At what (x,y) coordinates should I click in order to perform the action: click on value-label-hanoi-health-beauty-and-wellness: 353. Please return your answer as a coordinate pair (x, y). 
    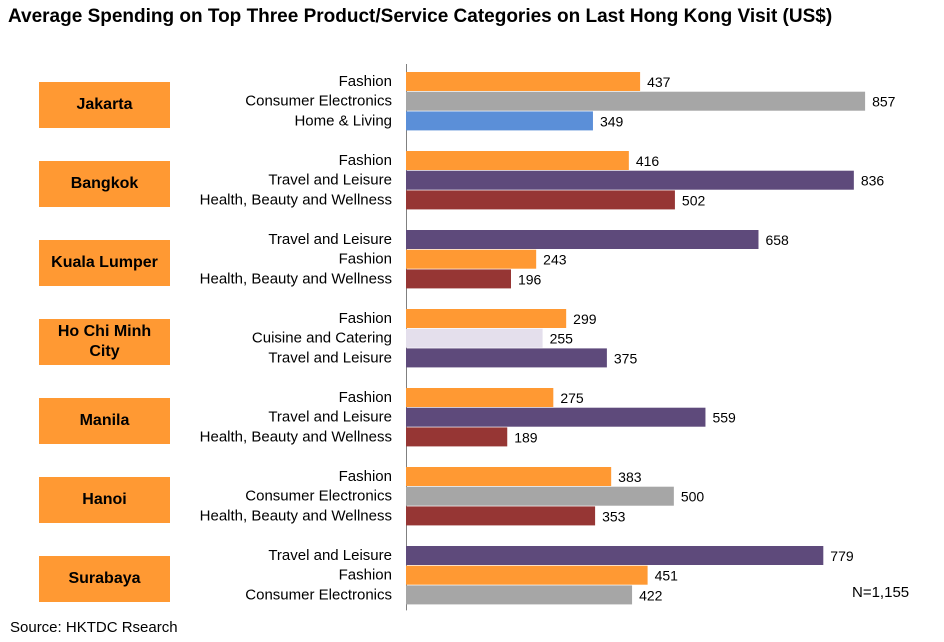
    Looking at the image, I should click on (614, 516).